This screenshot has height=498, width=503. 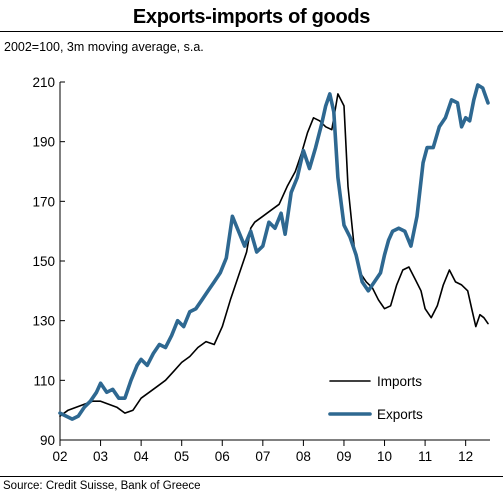 I want to click on chart-source: Source: Credit Suisse, Bank of Greece, so click(x=102, y=486).